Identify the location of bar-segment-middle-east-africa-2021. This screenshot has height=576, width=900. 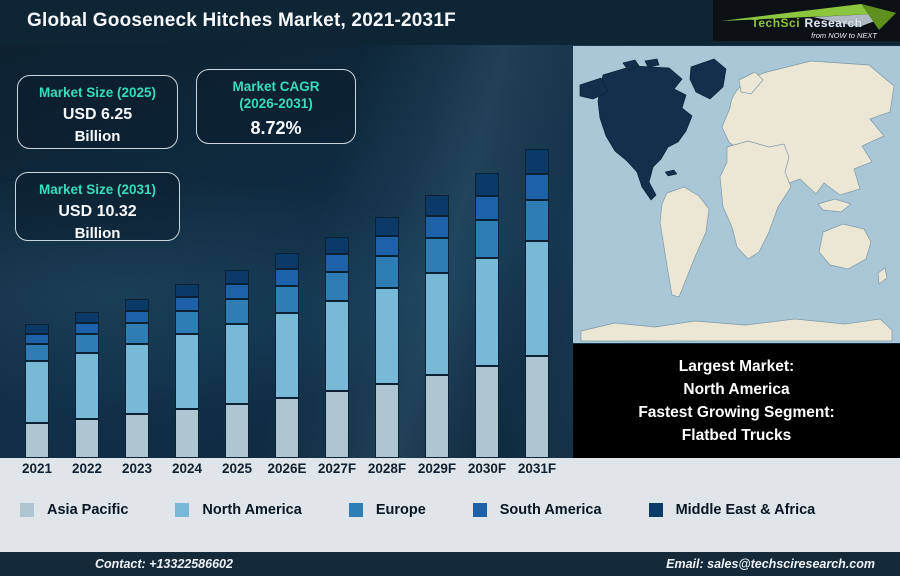
(37, 329).